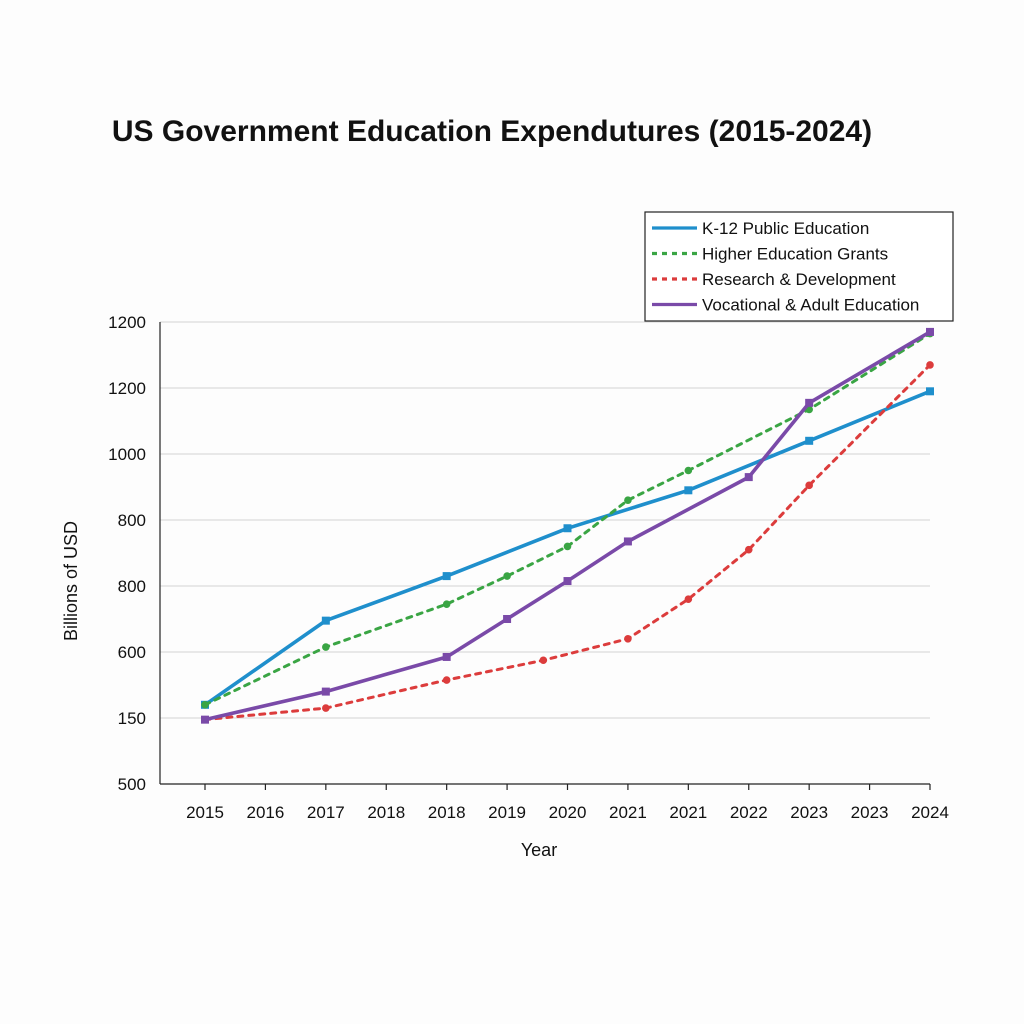 The height and width of the screenshot is (1024, 1024). What do you see at coordinates (326, 812) in the screenshot?
I see `x-tick-label: 2017` at bounding box center [326, 812].